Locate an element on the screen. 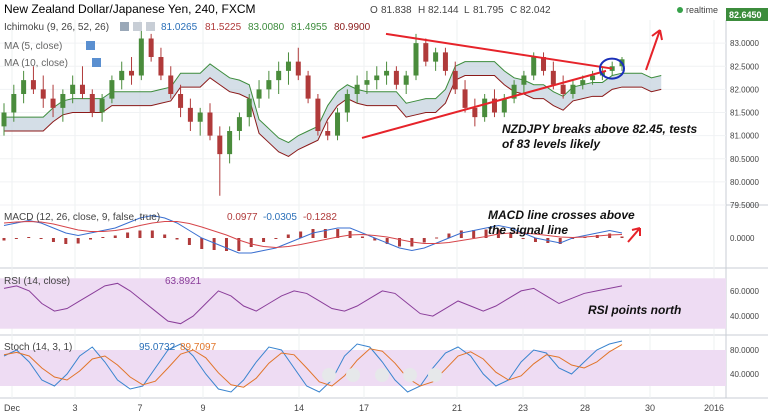 The image size is (768, 418). price-tick-label: 82.5000 is located at coordinates (744, 66).